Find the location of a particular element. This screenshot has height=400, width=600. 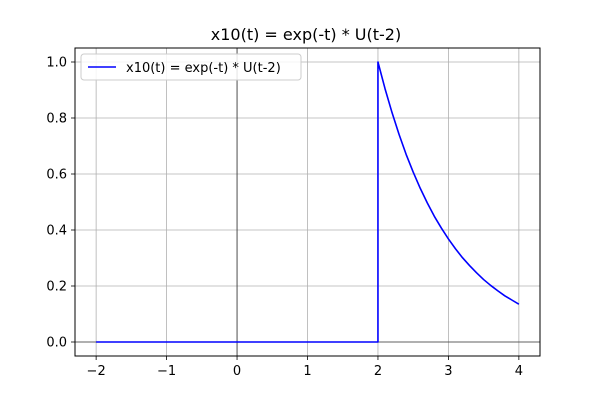

y-tick-label: 0.0 is located at coordinates (56, 343).